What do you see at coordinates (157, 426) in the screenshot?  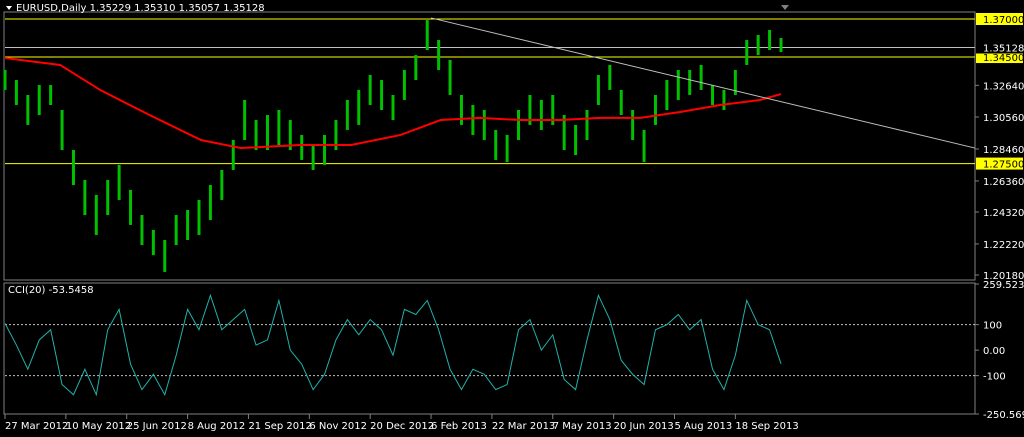 I see `x-tick-label: 25 Jun 2012` at bounding box center [157, 426].